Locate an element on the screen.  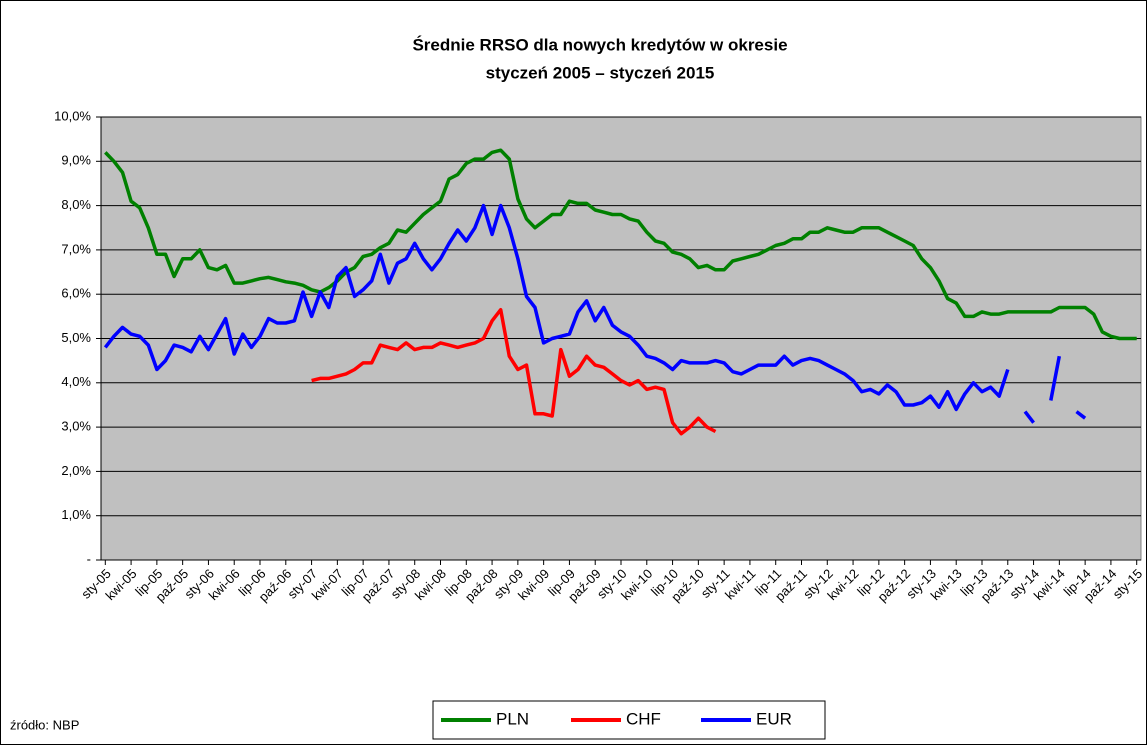
legend-label: EUR is located at coordinates (774, 718).